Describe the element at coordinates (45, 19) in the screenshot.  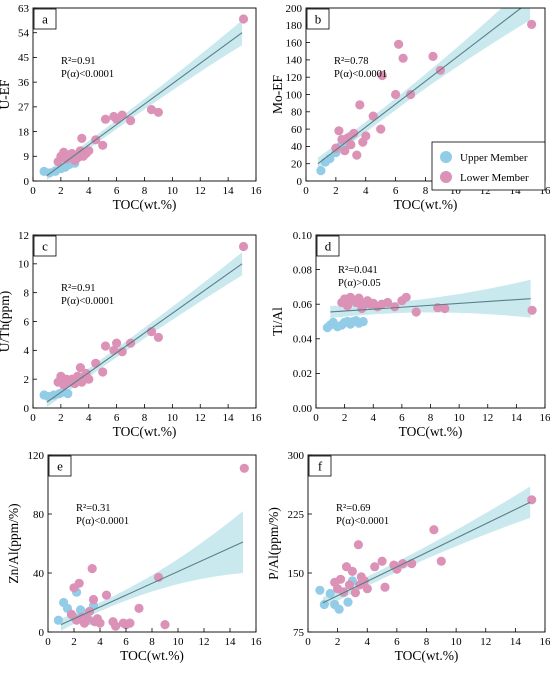
I see `panel-label: a` at that location.